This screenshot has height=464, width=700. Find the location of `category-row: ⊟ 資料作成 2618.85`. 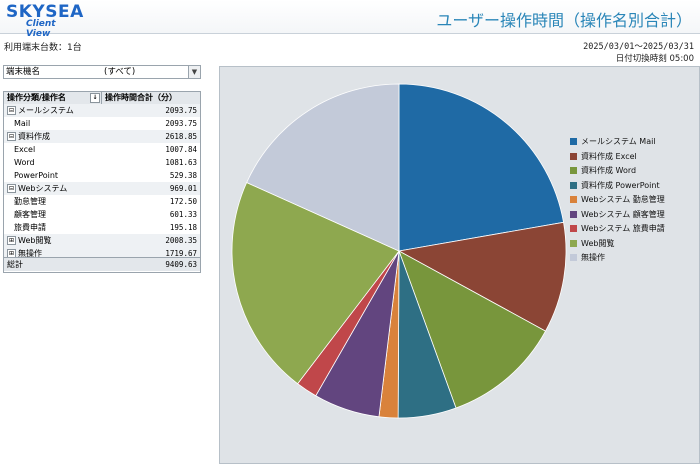

category-row: ⊟ 資料作成 2618.85 is located at coordinates (102, 136).